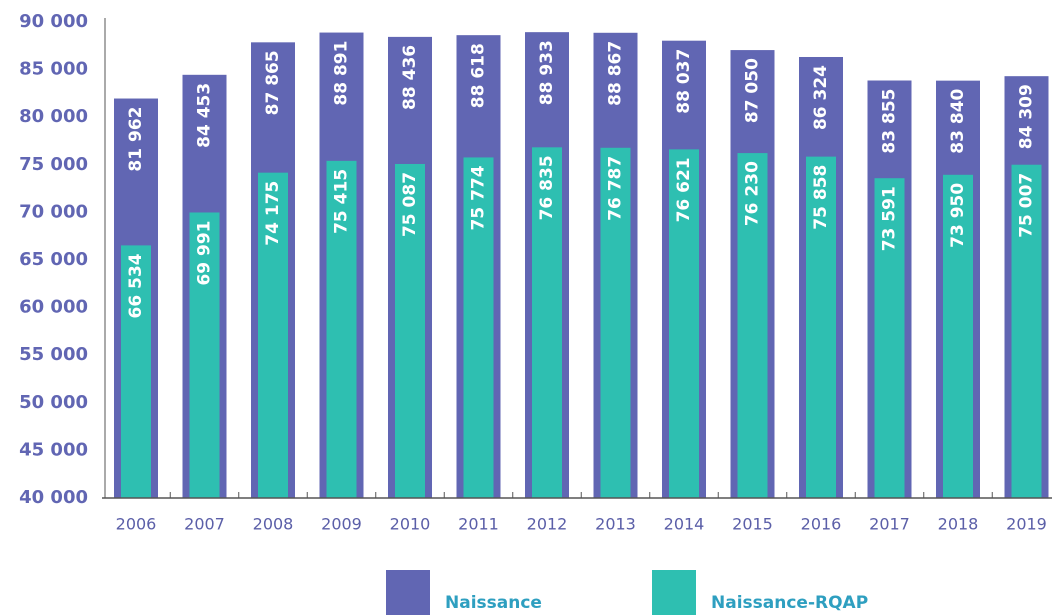 The width and height of the screenshot is (1052, 615). I want to click on y-tick-label: 75 000, so click(53, 164).